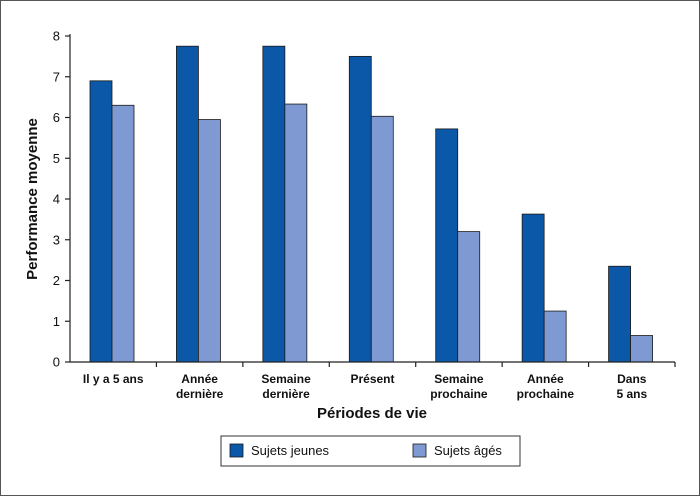 This screenshot has width=700, height=496. I want to click on legend-box, so click(370, 451).